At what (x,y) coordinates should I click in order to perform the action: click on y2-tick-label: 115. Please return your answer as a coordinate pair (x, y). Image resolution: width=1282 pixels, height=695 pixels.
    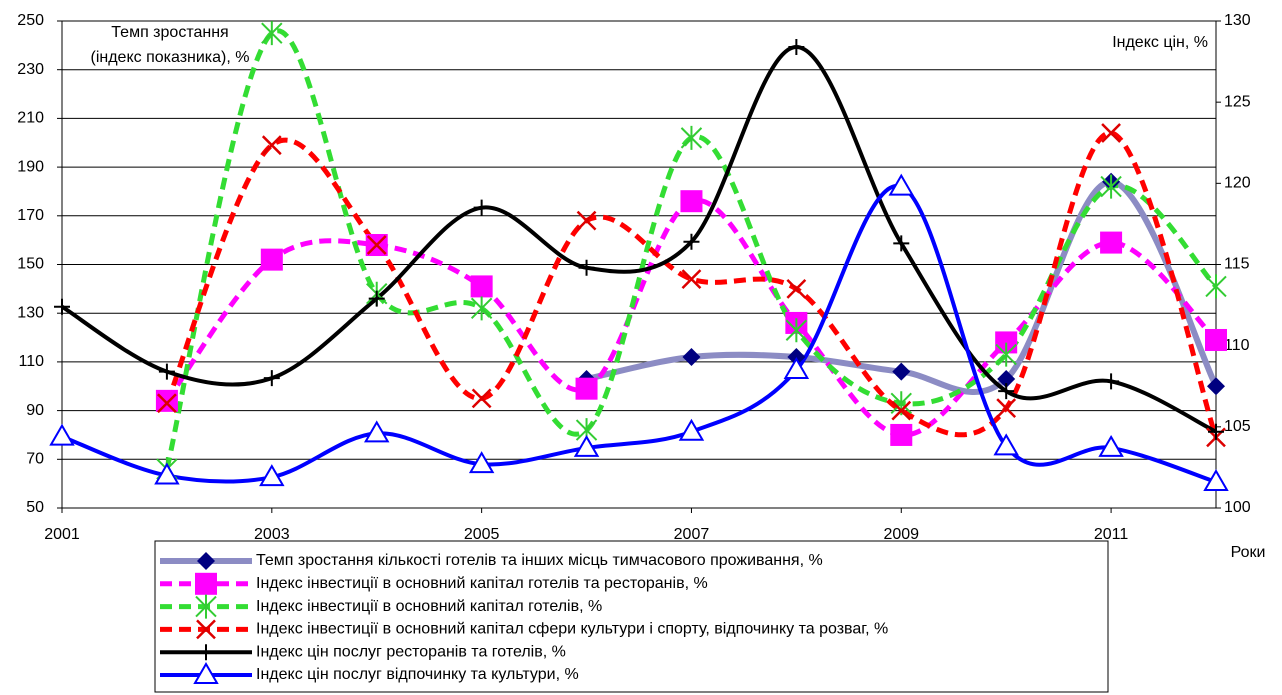
    Looking at the image, I should click on (1237, 264).